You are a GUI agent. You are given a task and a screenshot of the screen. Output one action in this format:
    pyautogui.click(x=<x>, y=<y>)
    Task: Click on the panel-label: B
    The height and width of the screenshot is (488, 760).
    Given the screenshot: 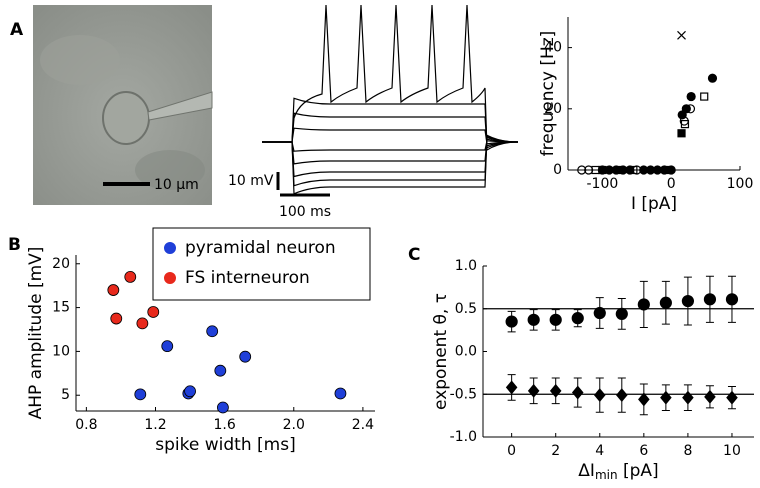 What is the action you would take?
    pyautogui.click(x=14, y=245)
    